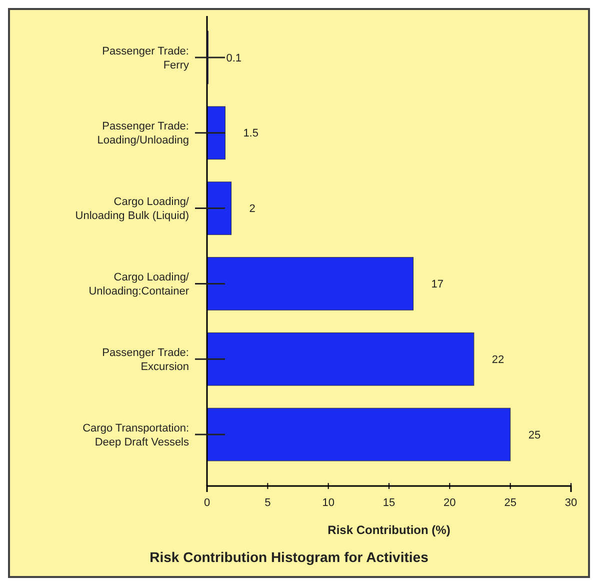  What do you see at coordinates (145, 359) in the screenshot?
I see `y-tick-label: Passenger Trade: Excursion` at bounding box center [145, 359].